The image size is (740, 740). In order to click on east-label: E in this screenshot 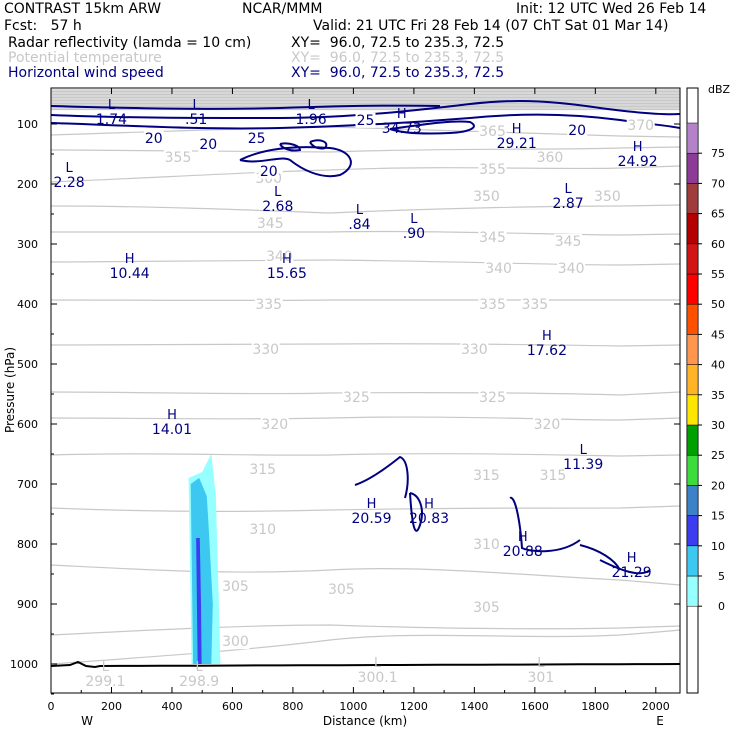, I will do `click(660, 721)`.